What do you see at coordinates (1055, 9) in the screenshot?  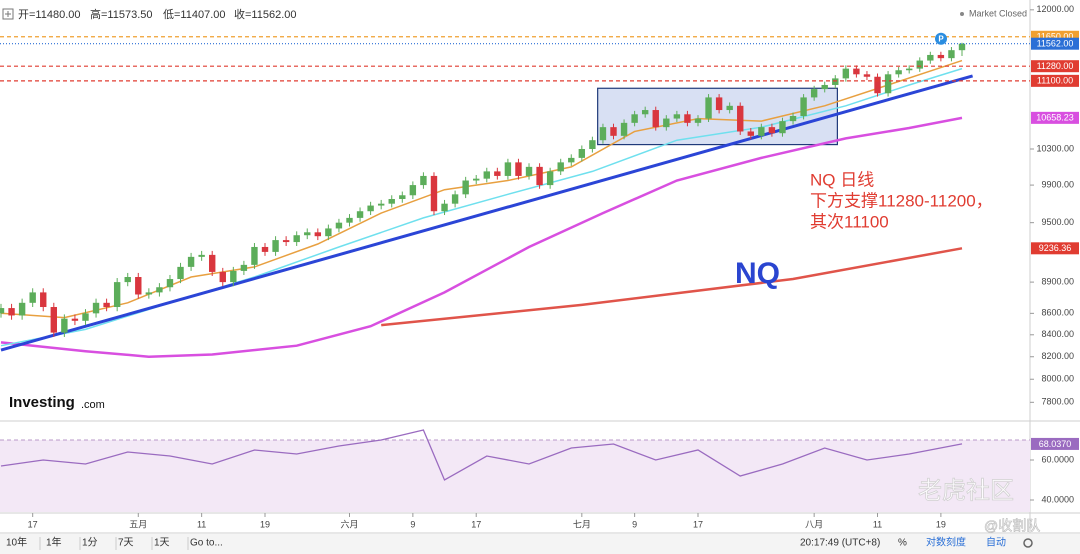 I see `y-tick-label: 12000.00` at bounding box center [1055, 9].